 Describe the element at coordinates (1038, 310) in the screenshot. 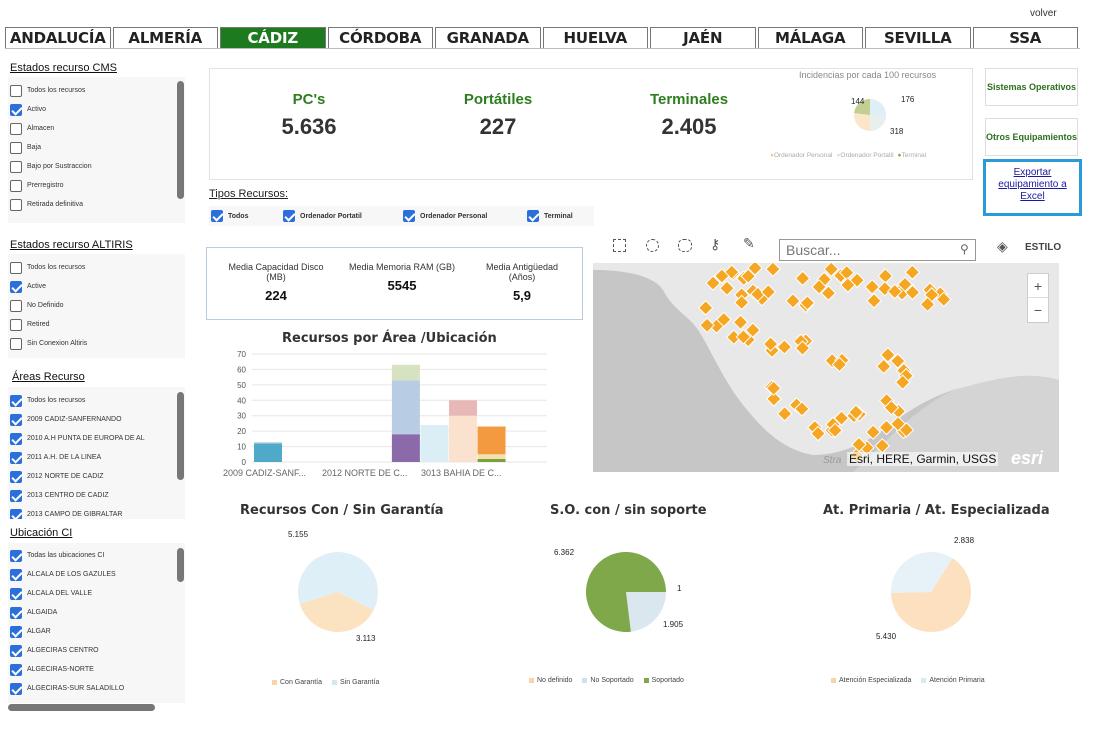

I see `zoom-out-button: −` at that location.